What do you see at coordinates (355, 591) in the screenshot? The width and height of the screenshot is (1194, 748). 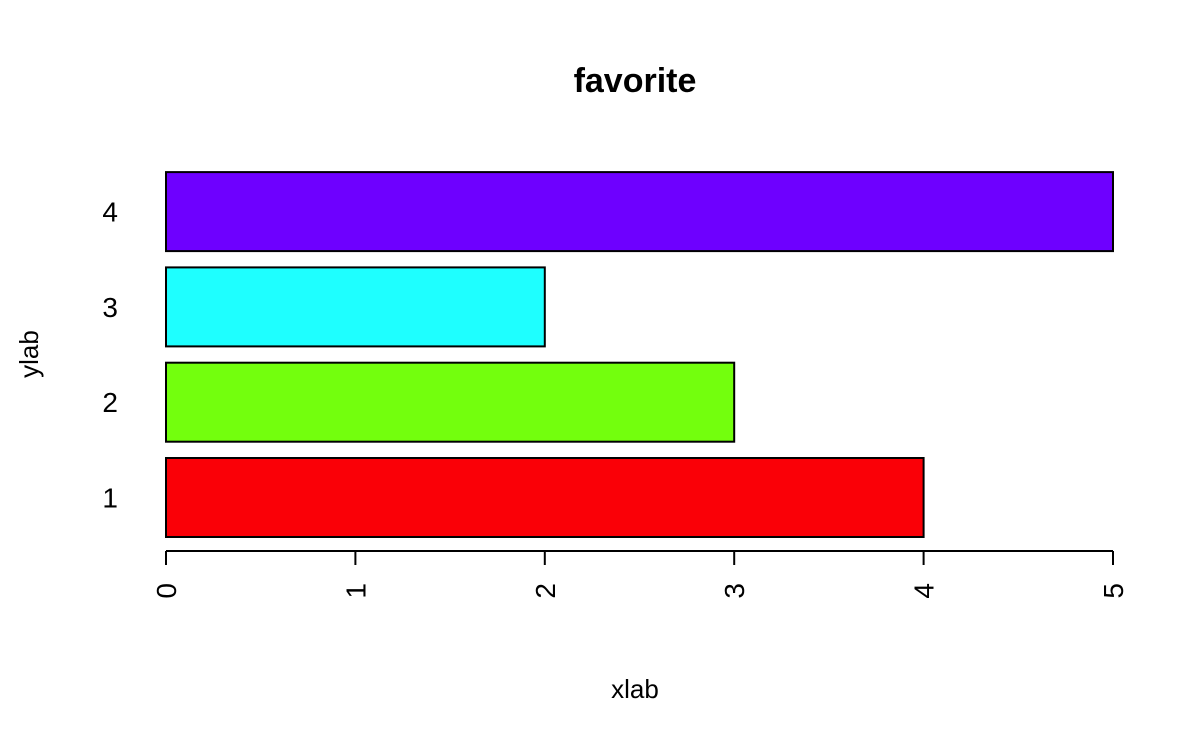 I see `x-tick-label: 1` at bounding box center [355, 591].